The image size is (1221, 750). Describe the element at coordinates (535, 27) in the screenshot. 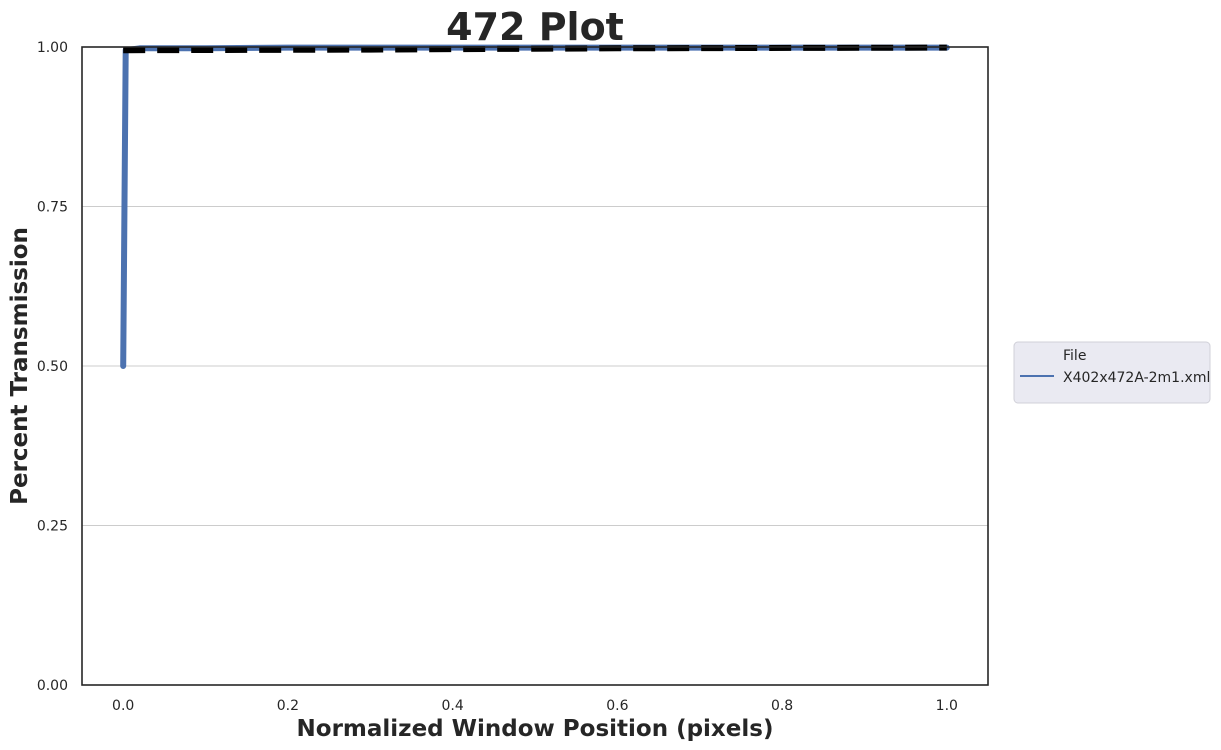

I see `chart-title: 472 Plot` at that location.